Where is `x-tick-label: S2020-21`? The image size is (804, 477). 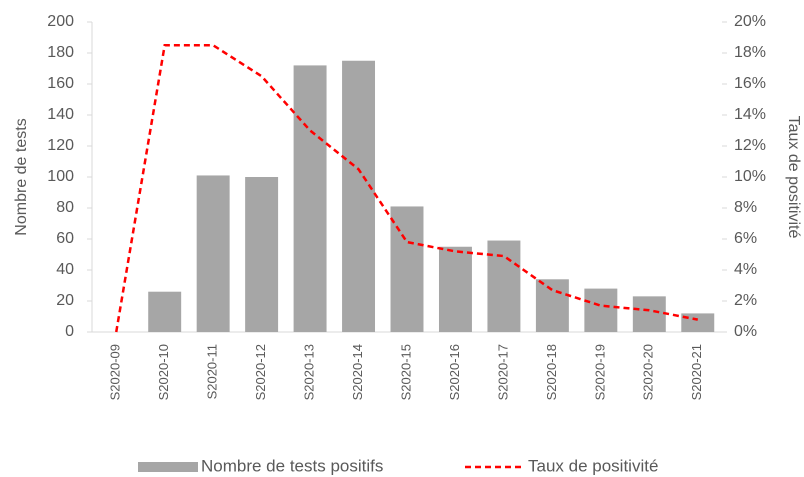 x-tick-label: S2020-21 is located at coordinates (696, 372).